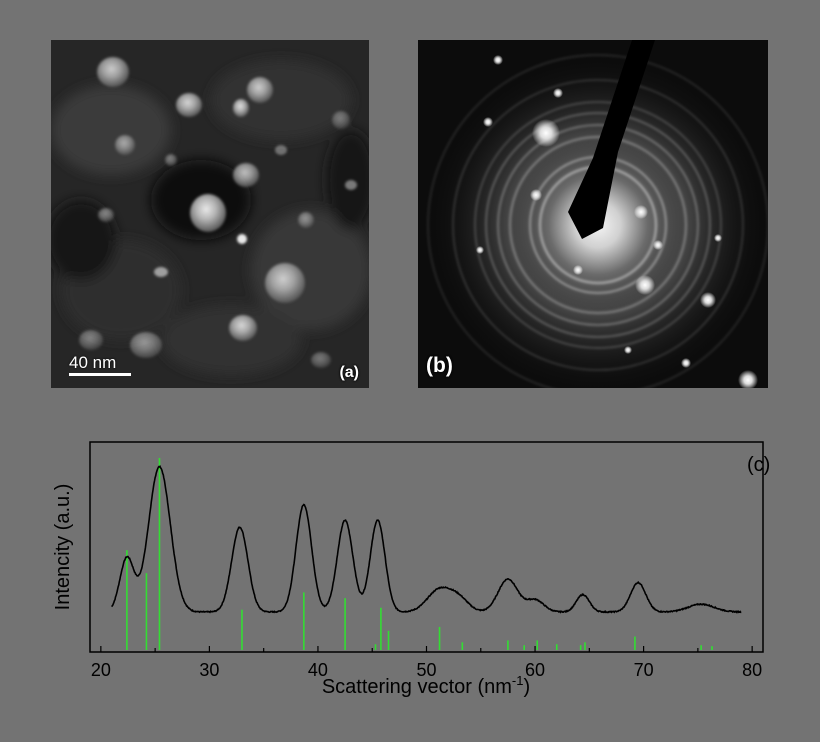 This screenshot has width=820, height=742. What do you see at coordinates (535, 670) in the screenshot?
I see `x-tick-label: 60` at bounding box center [535, 670].